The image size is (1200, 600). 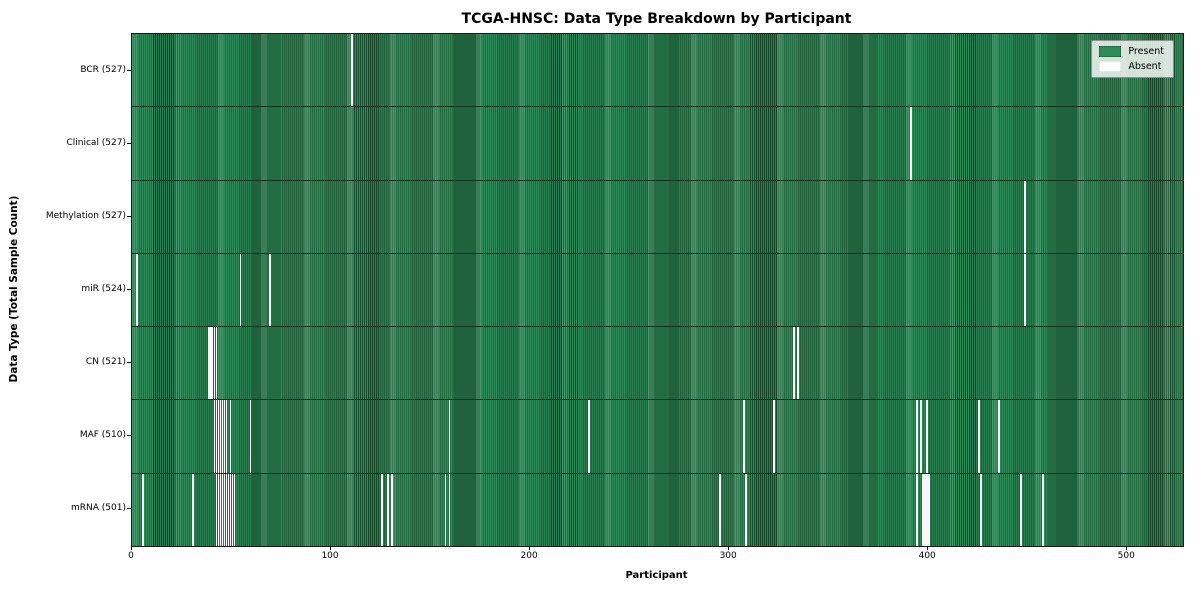 What do you see at coordinates (96, 142) in the screenshot?
I see `y-tick-label: Clinical (527)` at bounding box center [96, 142].